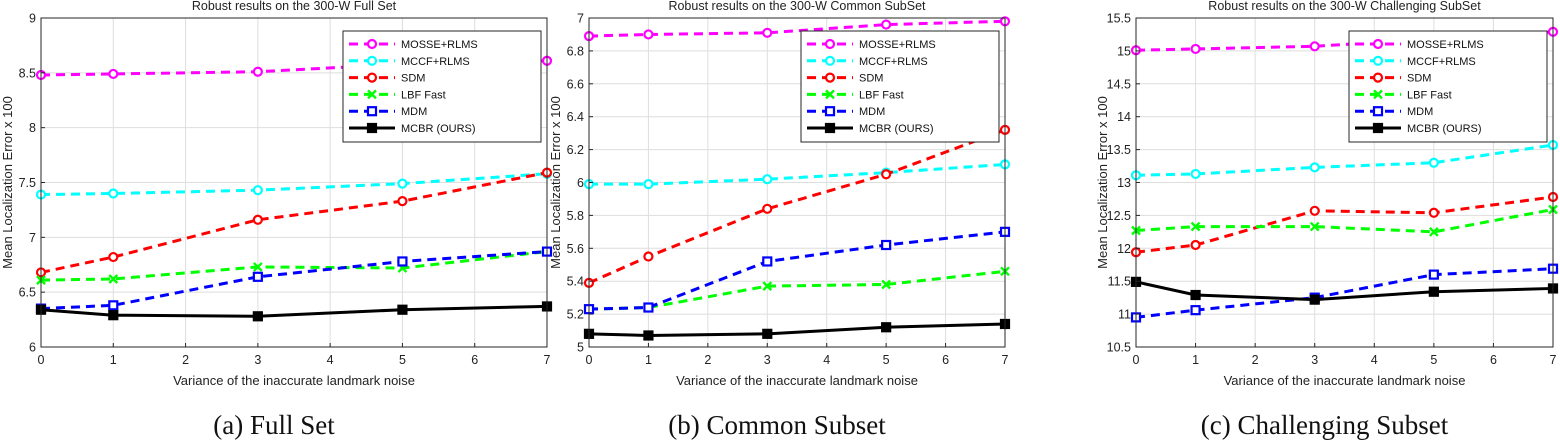 This screenshot has height=443, width=1560. What do you see at coordinates (27, 73) in the screenshot?
I see `y-tick-label: 8.5` at bounding box center [27, 73].